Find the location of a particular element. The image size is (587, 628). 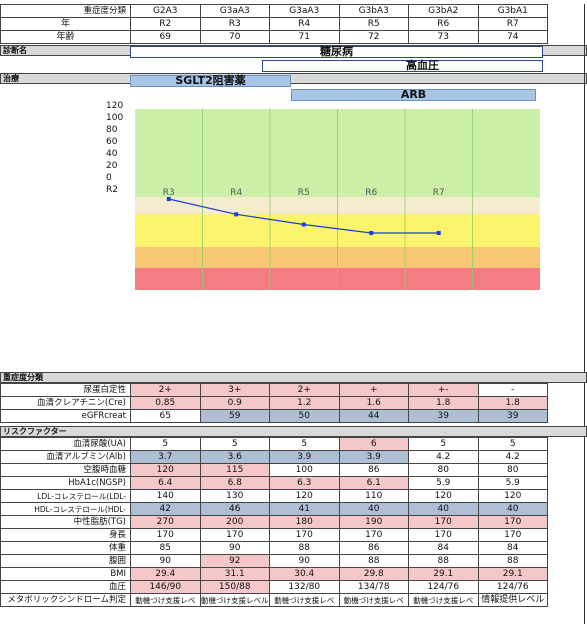

risk-row-label: 空腹時血糖 is located at coordinates (65, 470).